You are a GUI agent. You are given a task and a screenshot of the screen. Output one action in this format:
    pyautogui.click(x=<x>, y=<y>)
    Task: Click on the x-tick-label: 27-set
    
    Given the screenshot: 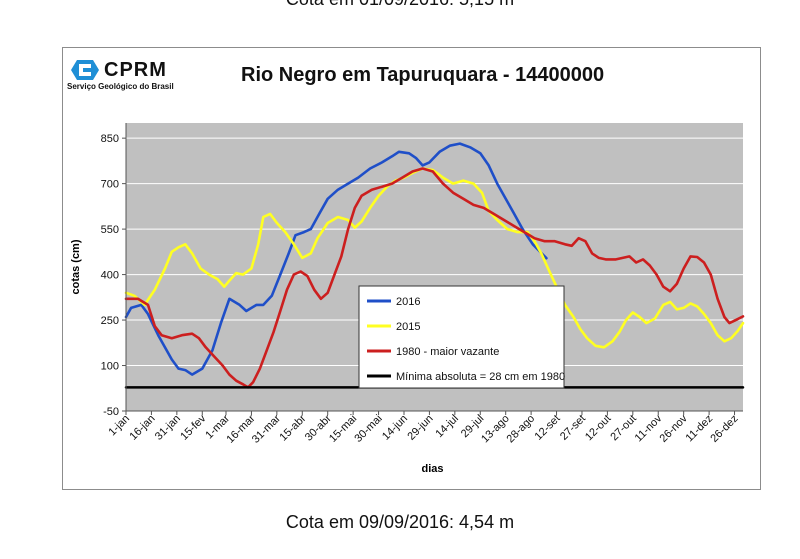 What is the action you would take?
    pyautogui.click(x=573, y=428)
    